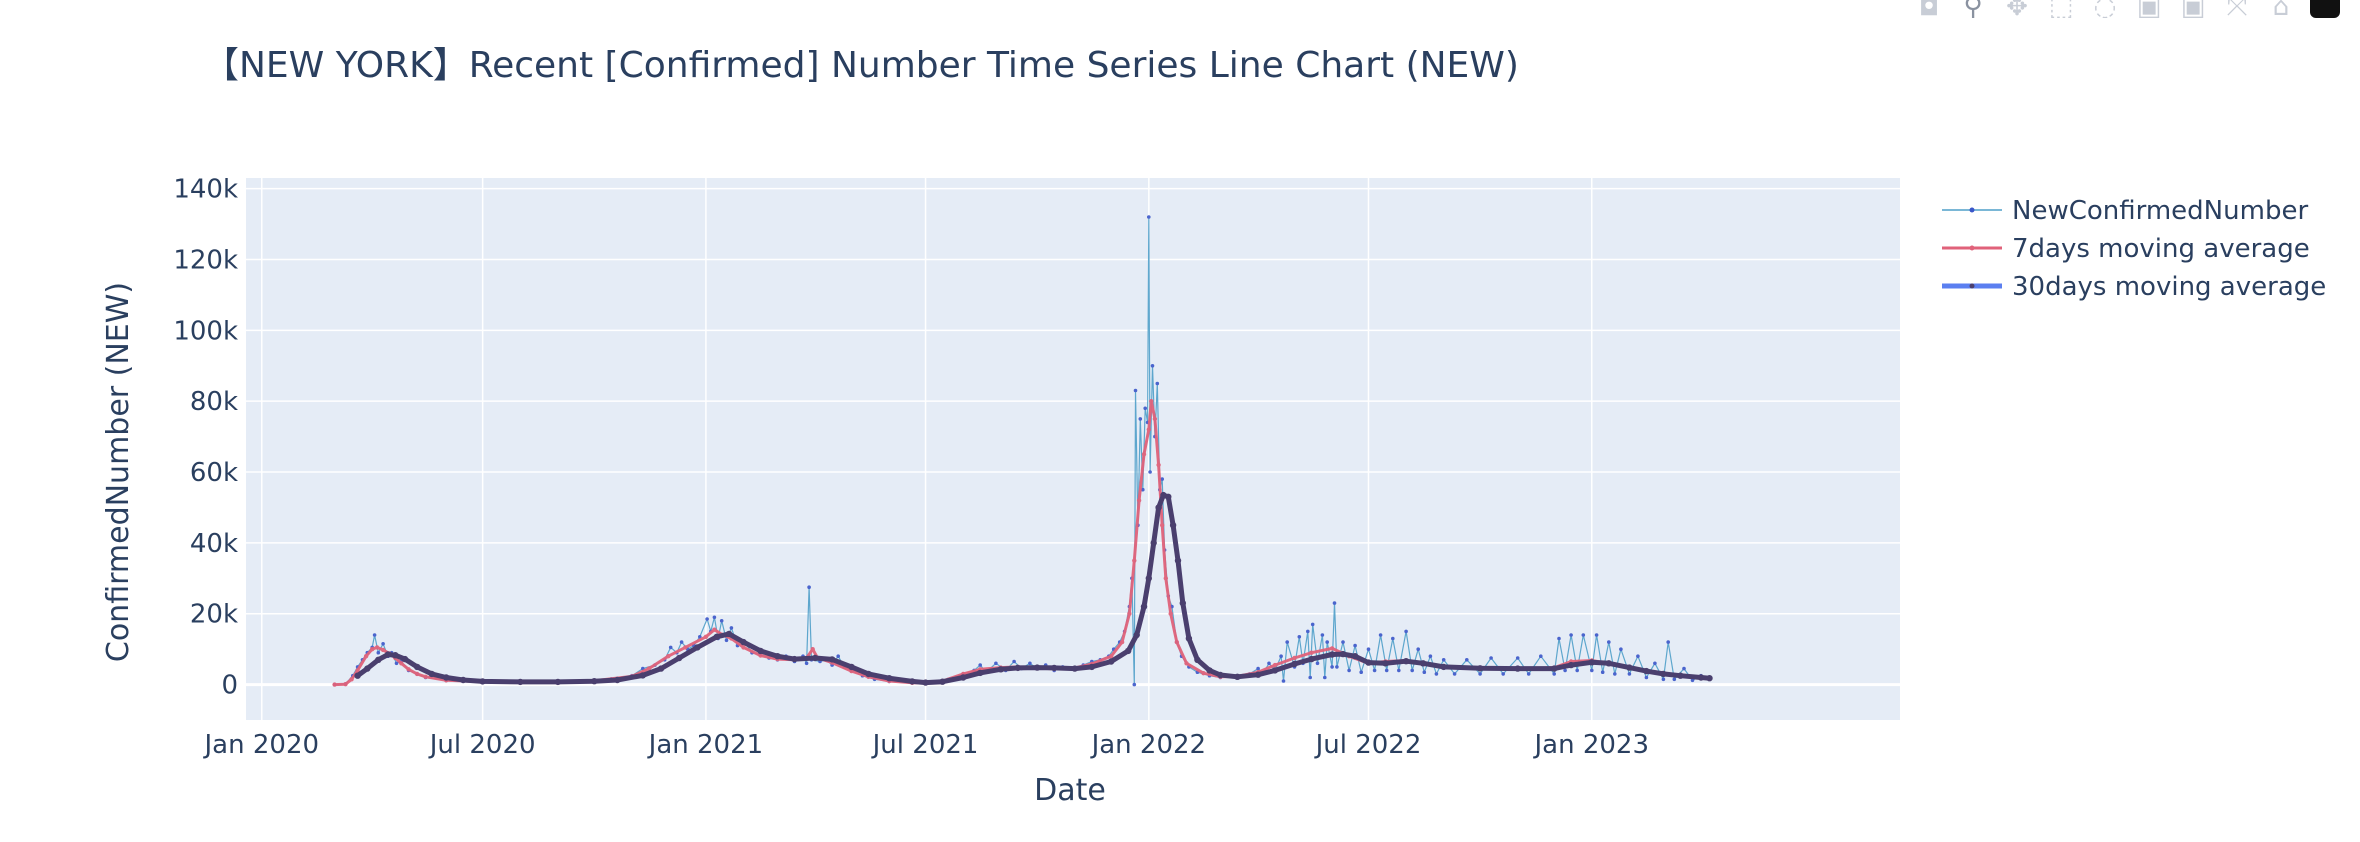  Describe the element at coordinates (2105, 9) in the screenshot. I see `lasso-icon: ◌` at that location.